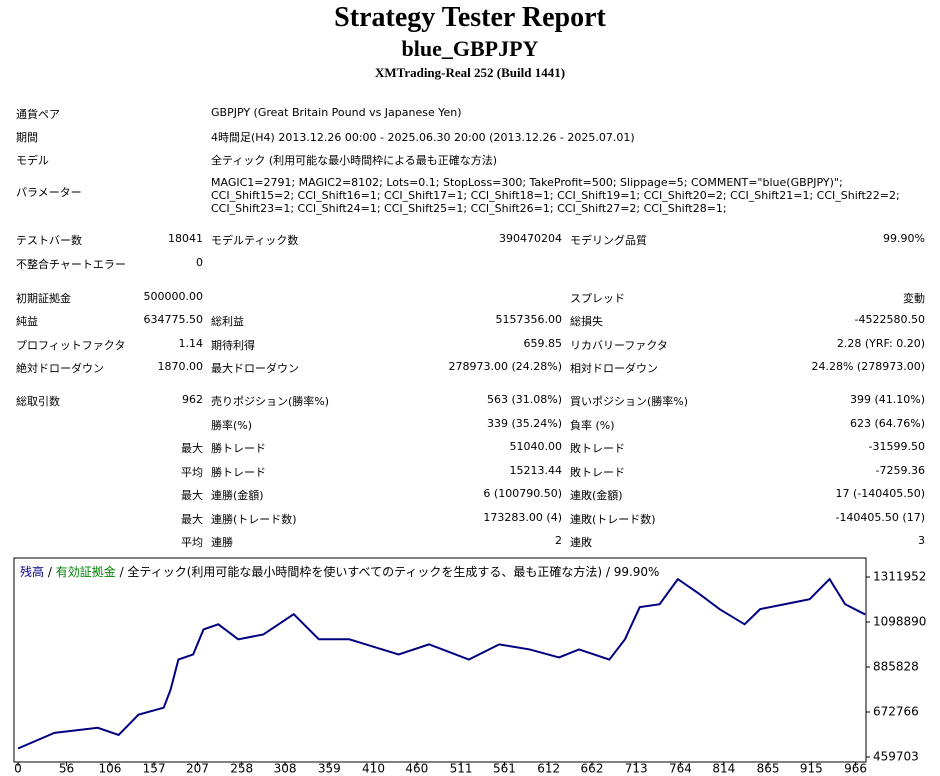 This screenshot has width=940, height=776. What do you see at coordinates (896, 757) in the screenshot?
I see `y-tick-label: 459703` at bounding box center [896, 757].